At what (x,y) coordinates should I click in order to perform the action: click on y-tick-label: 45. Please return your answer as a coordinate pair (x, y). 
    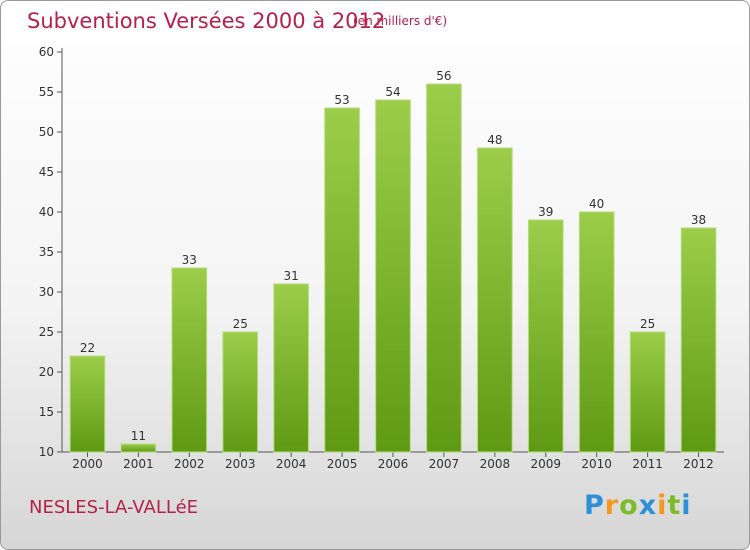
    Looking at the image, I should click on (46, 172).